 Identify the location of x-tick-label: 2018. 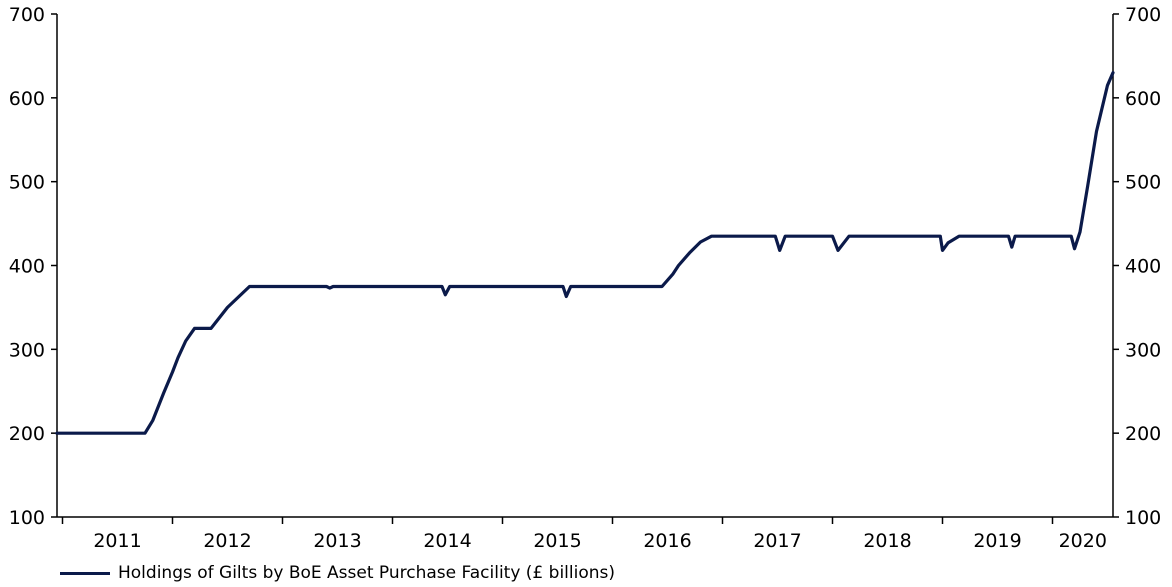
(887, 541).